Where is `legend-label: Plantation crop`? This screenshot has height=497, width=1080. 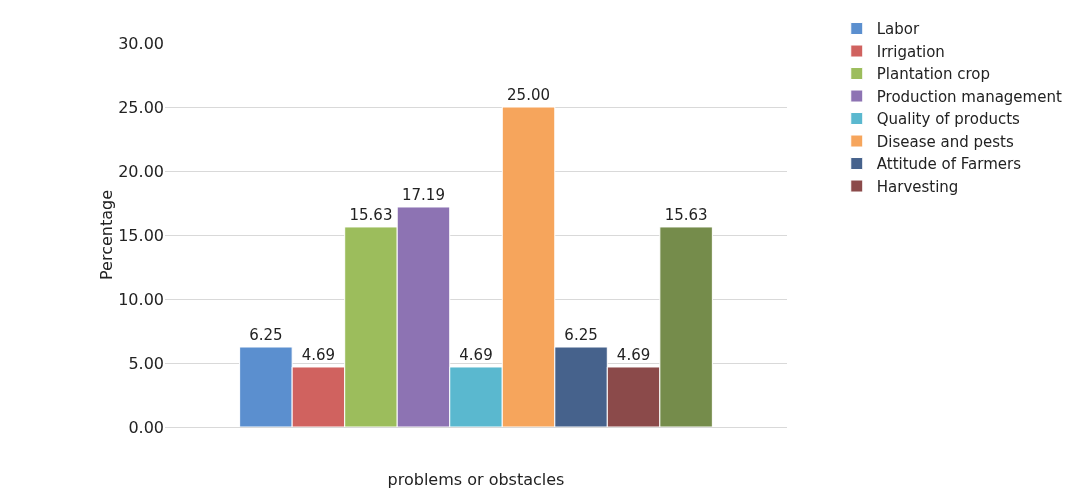
legend-label: Plantation crop is located at coordinates (933, 74).